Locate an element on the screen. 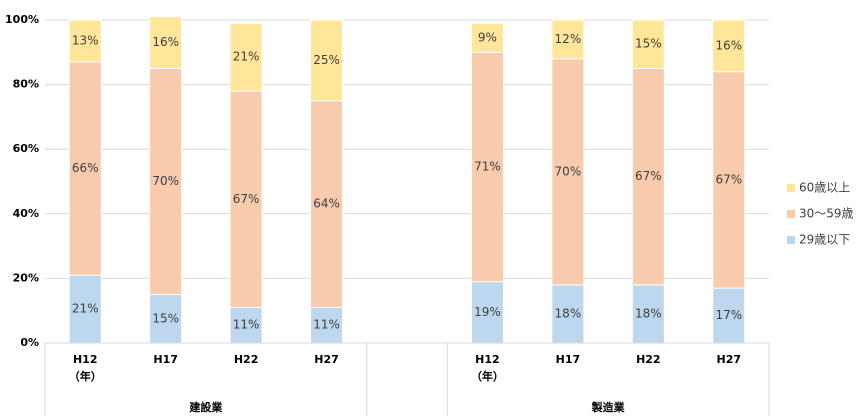  data-label: 71% is located at coordinates (487, 166).